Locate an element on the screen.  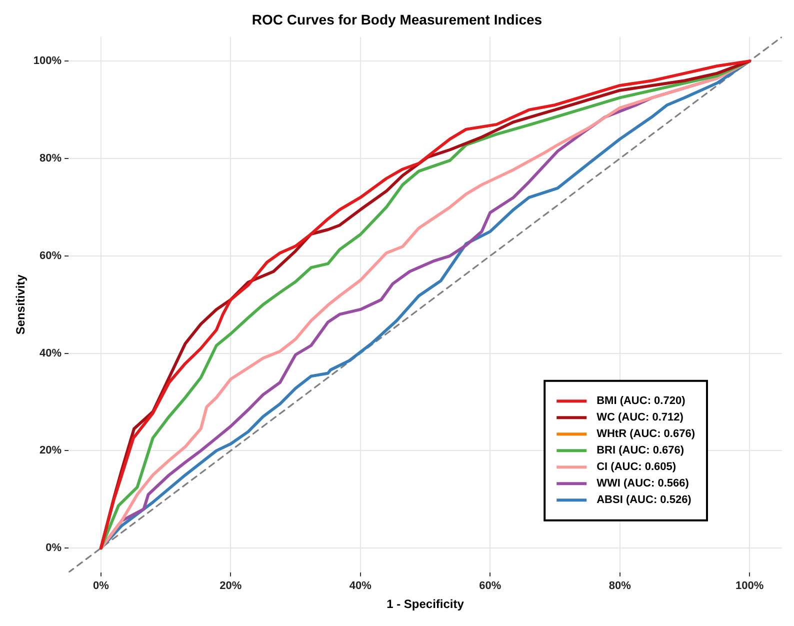
y-tick-label: 0% is located at coordinates (54, 548).